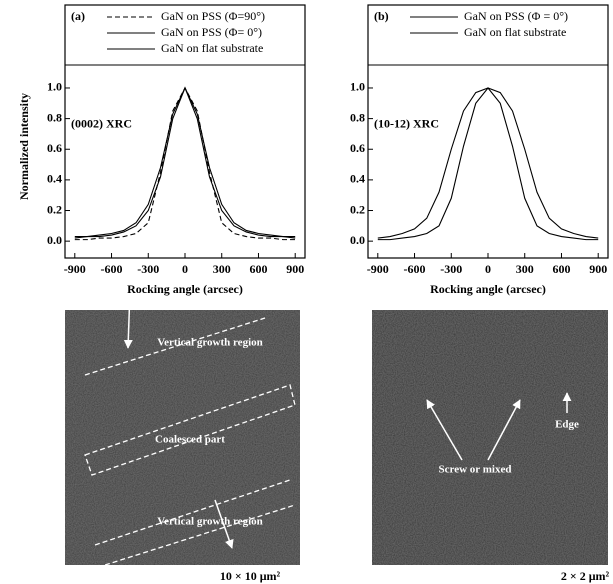 Image resolution: width=613 pixels, height=584 pixels. What do you see at coordinates (213, 16) in the screenshot?
I see `legend-label: GaN on PSS (Φ=90°)` at bounding box center [213, 16].